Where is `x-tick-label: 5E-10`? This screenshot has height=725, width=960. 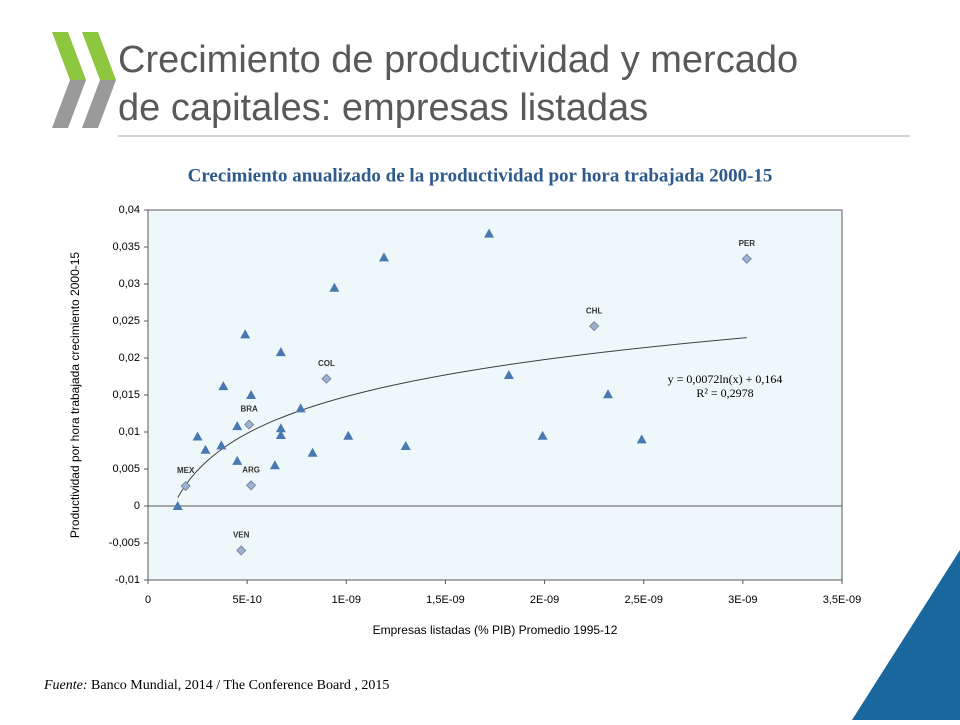 x-tick-label: 5E-10 is located at coordinates (246, 600).